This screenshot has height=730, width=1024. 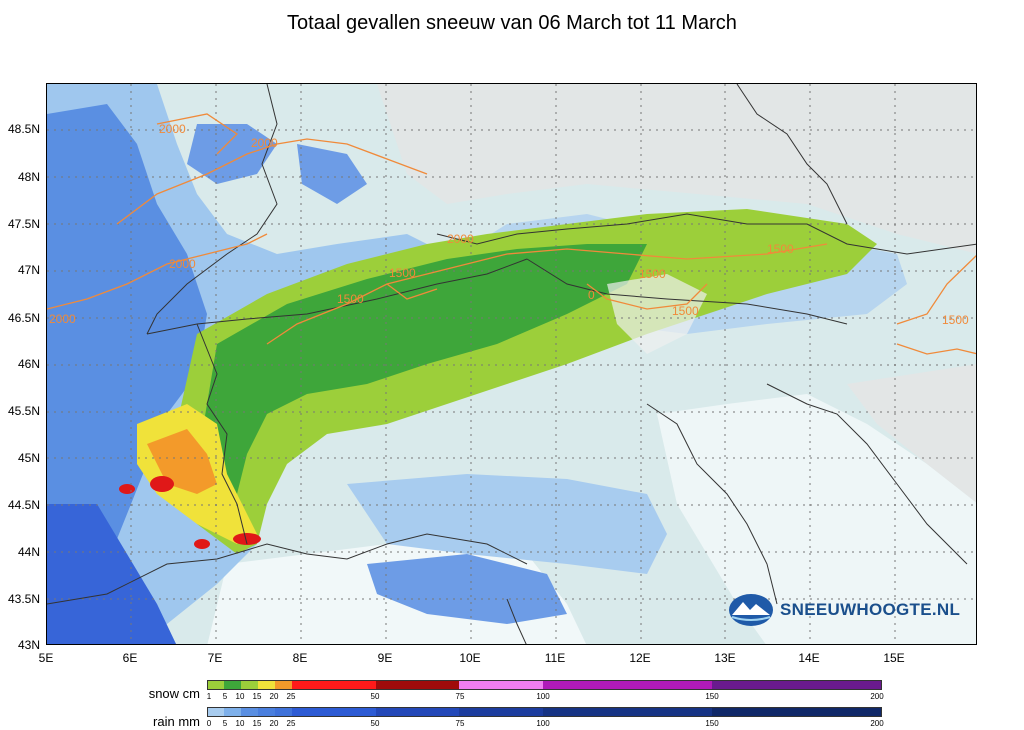 I want to click on snow-legend-label: snow cm, so click(x=174, y=693).